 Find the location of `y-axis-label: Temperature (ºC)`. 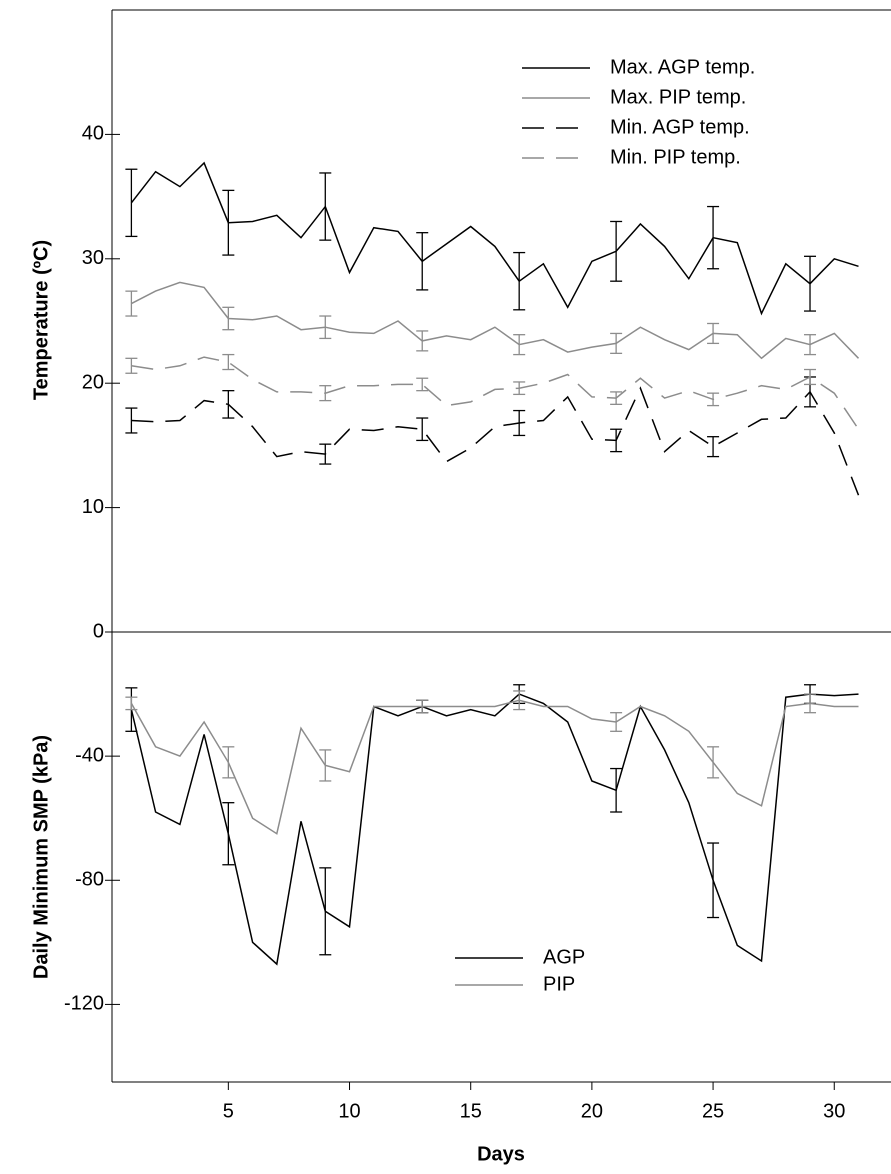

y-axis-label: Temperature (ºC) is located at coordinates (41, 320).